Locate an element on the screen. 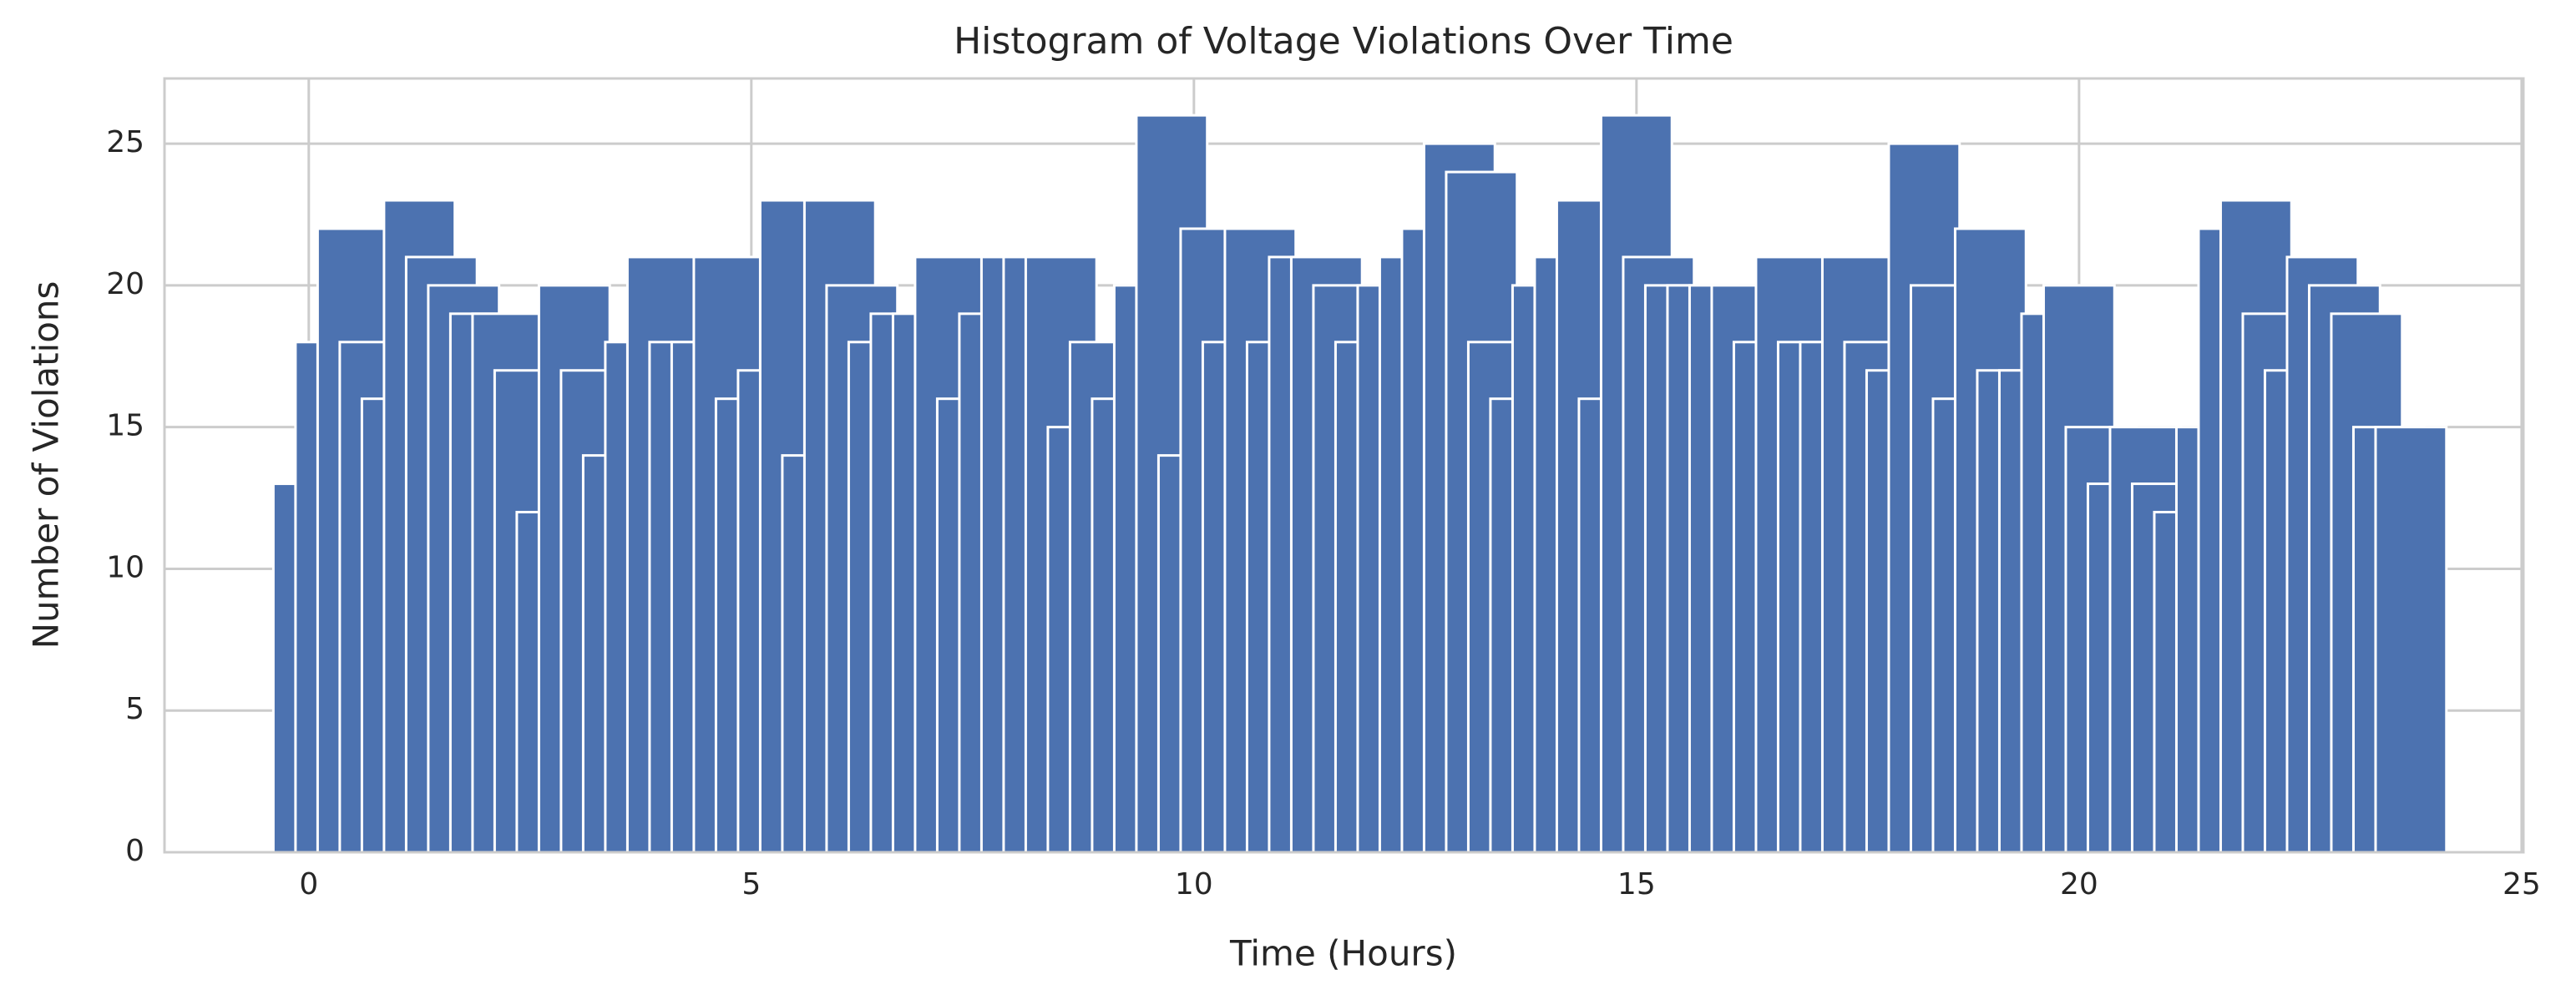 Image resolution: width=2576 pixels, height=1000 pixels. x-tick-label: 20 is located at coordinates (2079, 884).